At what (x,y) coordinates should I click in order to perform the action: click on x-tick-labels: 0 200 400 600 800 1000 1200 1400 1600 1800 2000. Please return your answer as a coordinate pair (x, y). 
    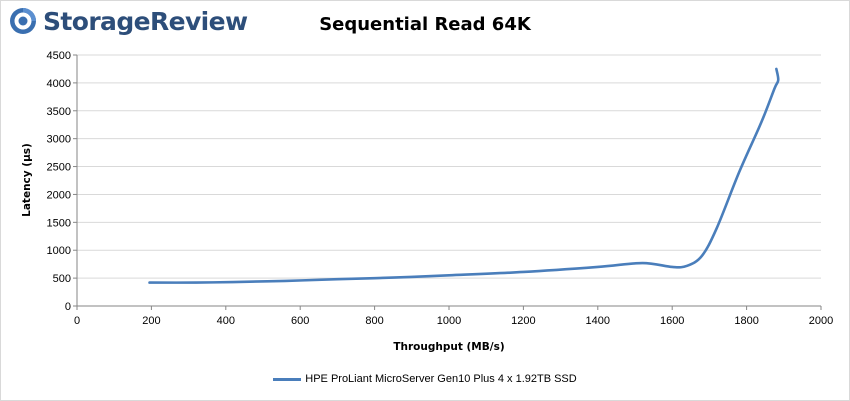
    Looking at the image, I should click on (453, 321).